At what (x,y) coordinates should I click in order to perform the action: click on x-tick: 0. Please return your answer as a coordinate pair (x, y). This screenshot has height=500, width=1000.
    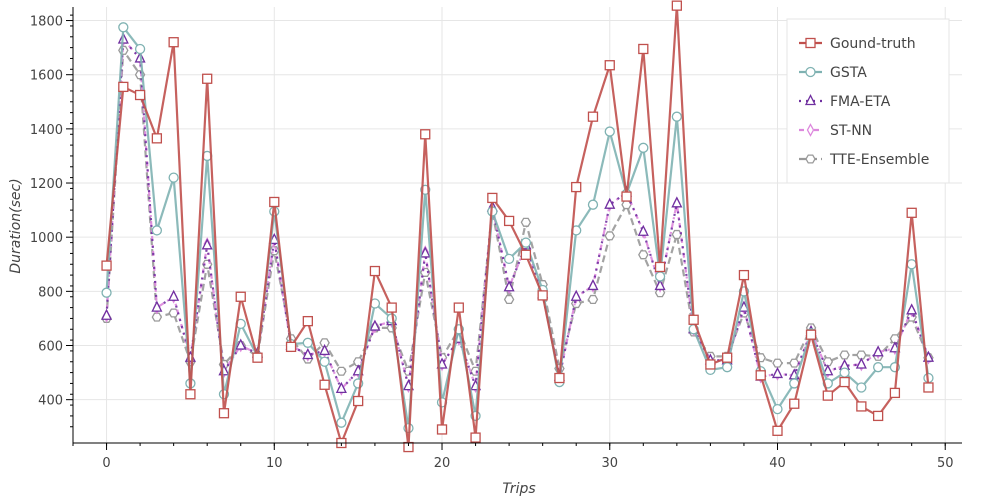
    Looking at the image, I should click on (106, 457).